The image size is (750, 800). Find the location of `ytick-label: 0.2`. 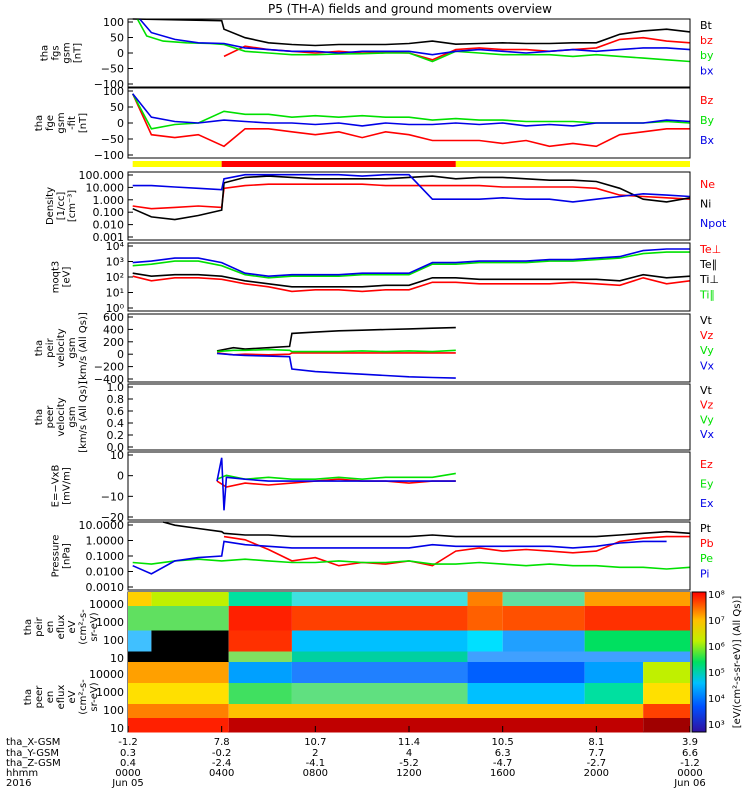

ytick-label: 0.2 is located at coordinates (116, 435).